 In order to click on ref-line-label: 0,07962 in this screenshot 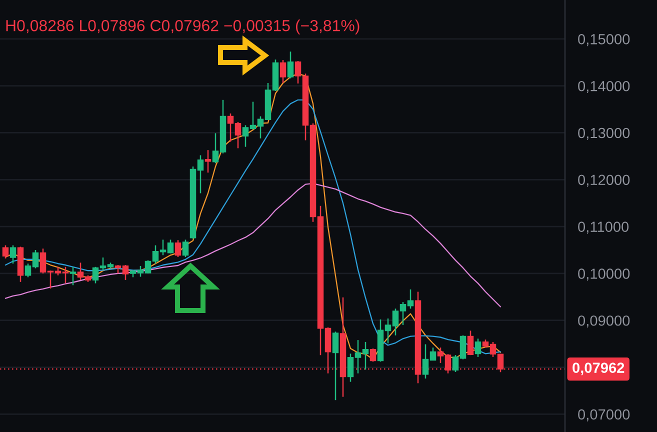, I will do `click(598, 369)`.